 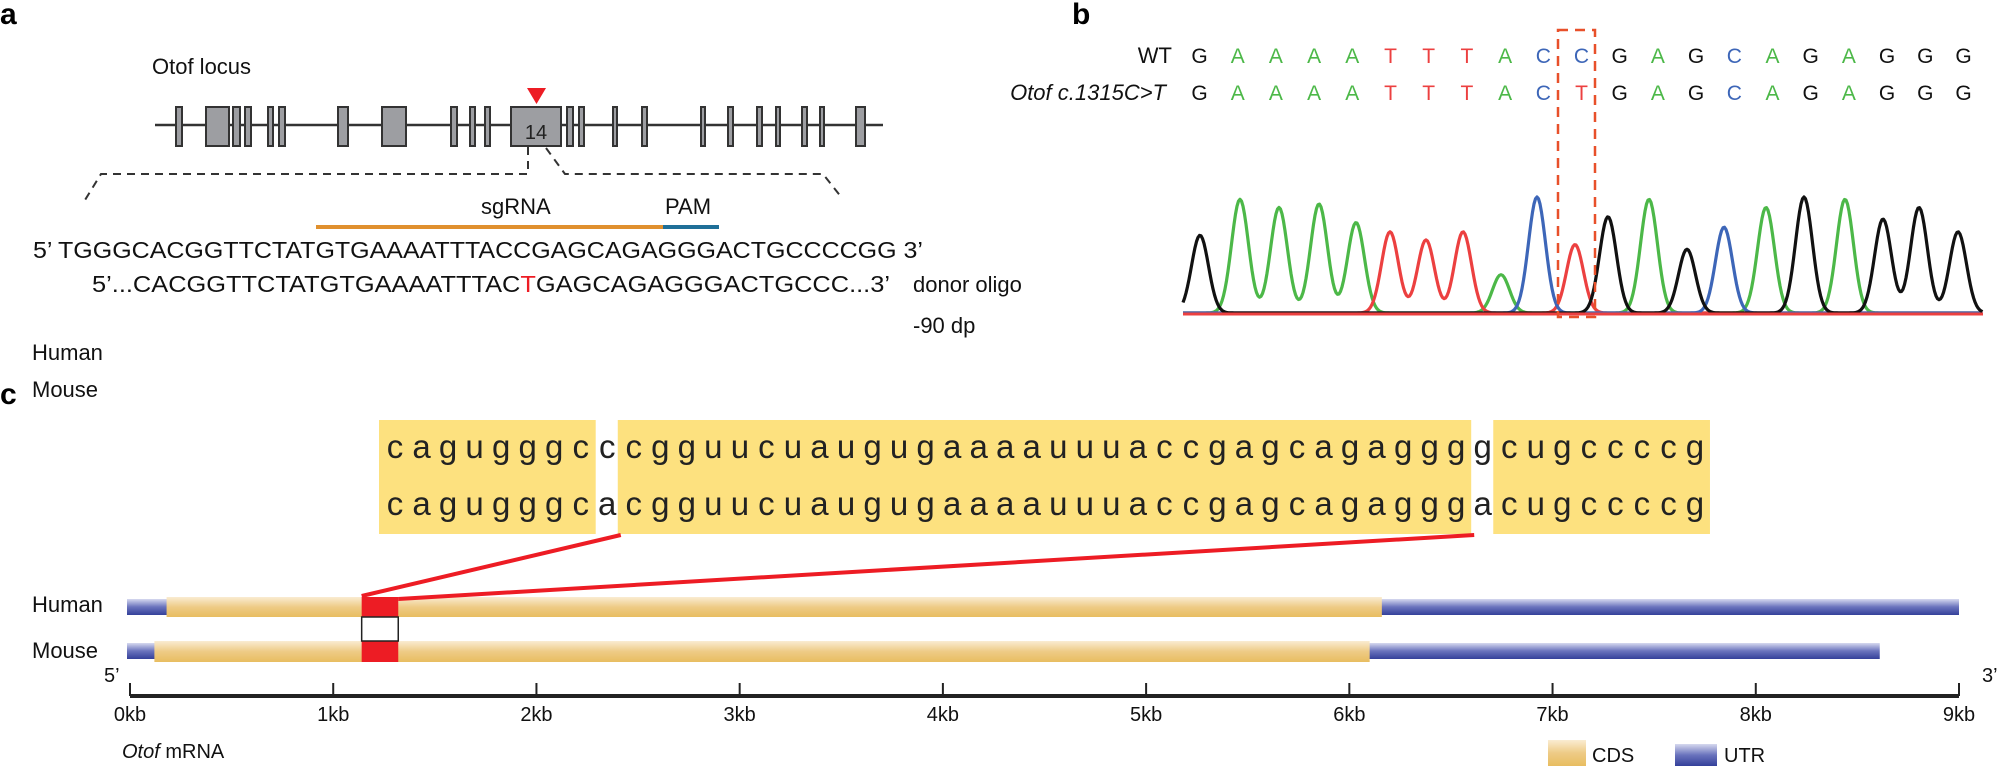 I want to click on mrna-caption: Otof mRNA, so click(x=173, y=752).